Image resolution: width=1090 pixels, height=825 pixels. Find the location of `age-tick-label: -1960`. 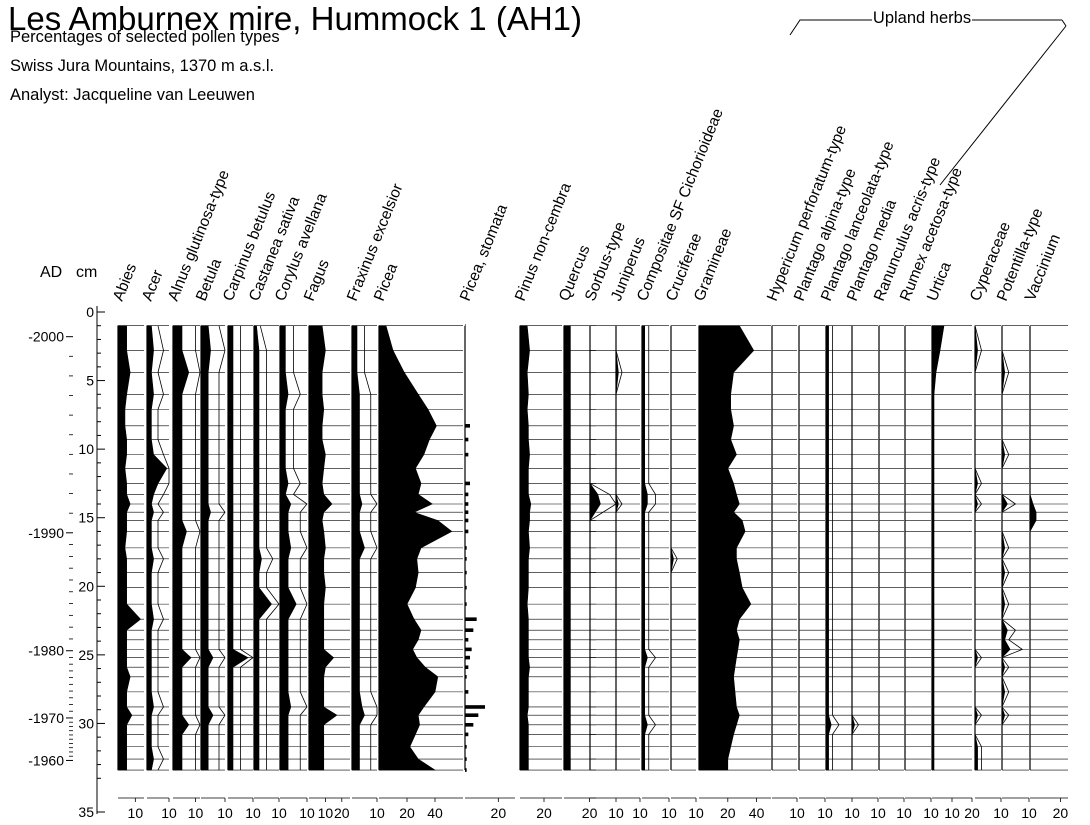

age-tick-label: -1960 is located at coordinates (46, 760).